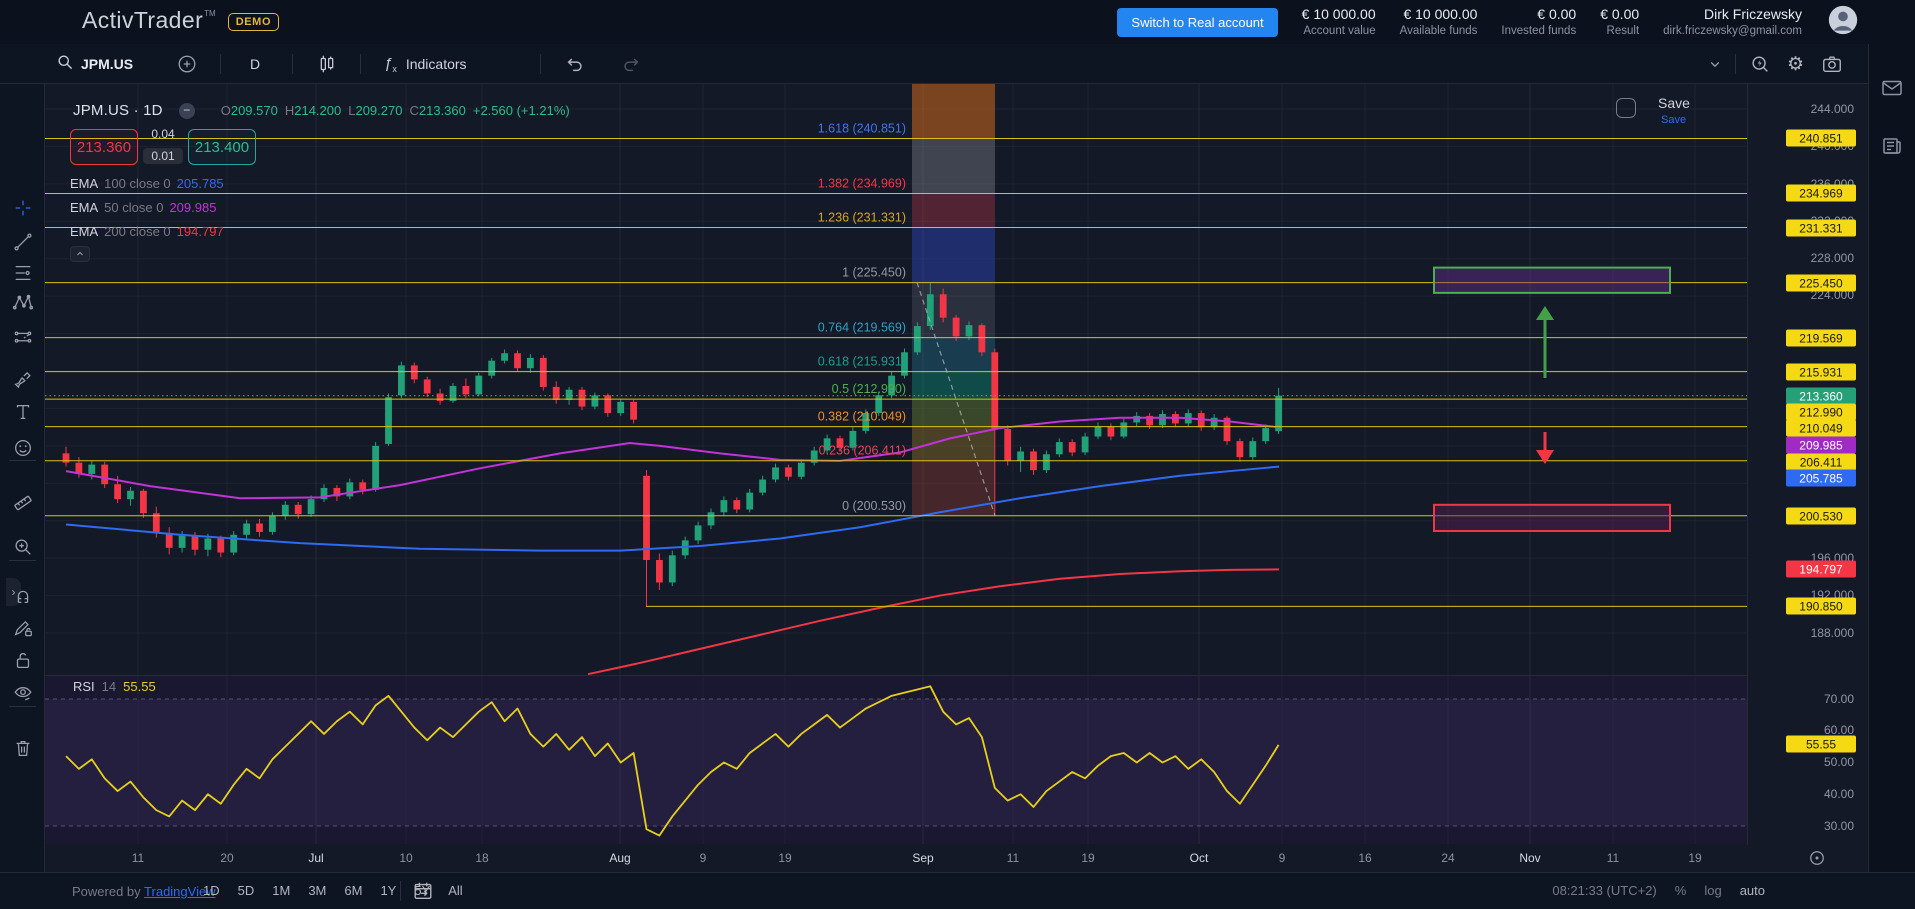 This screenshot has width=1915, height=909. What do you see at coordinates (1199, 858) in the screenshot?
I see `time-tick: Oct` at bounding box center [1199, 858].